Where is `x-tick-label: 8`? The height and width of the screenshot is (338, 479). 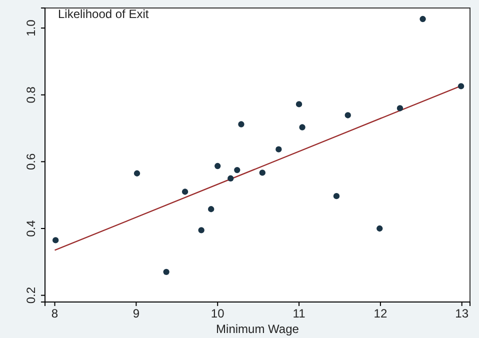
x-tick-label: 8 is located at coordinates (54, 313).